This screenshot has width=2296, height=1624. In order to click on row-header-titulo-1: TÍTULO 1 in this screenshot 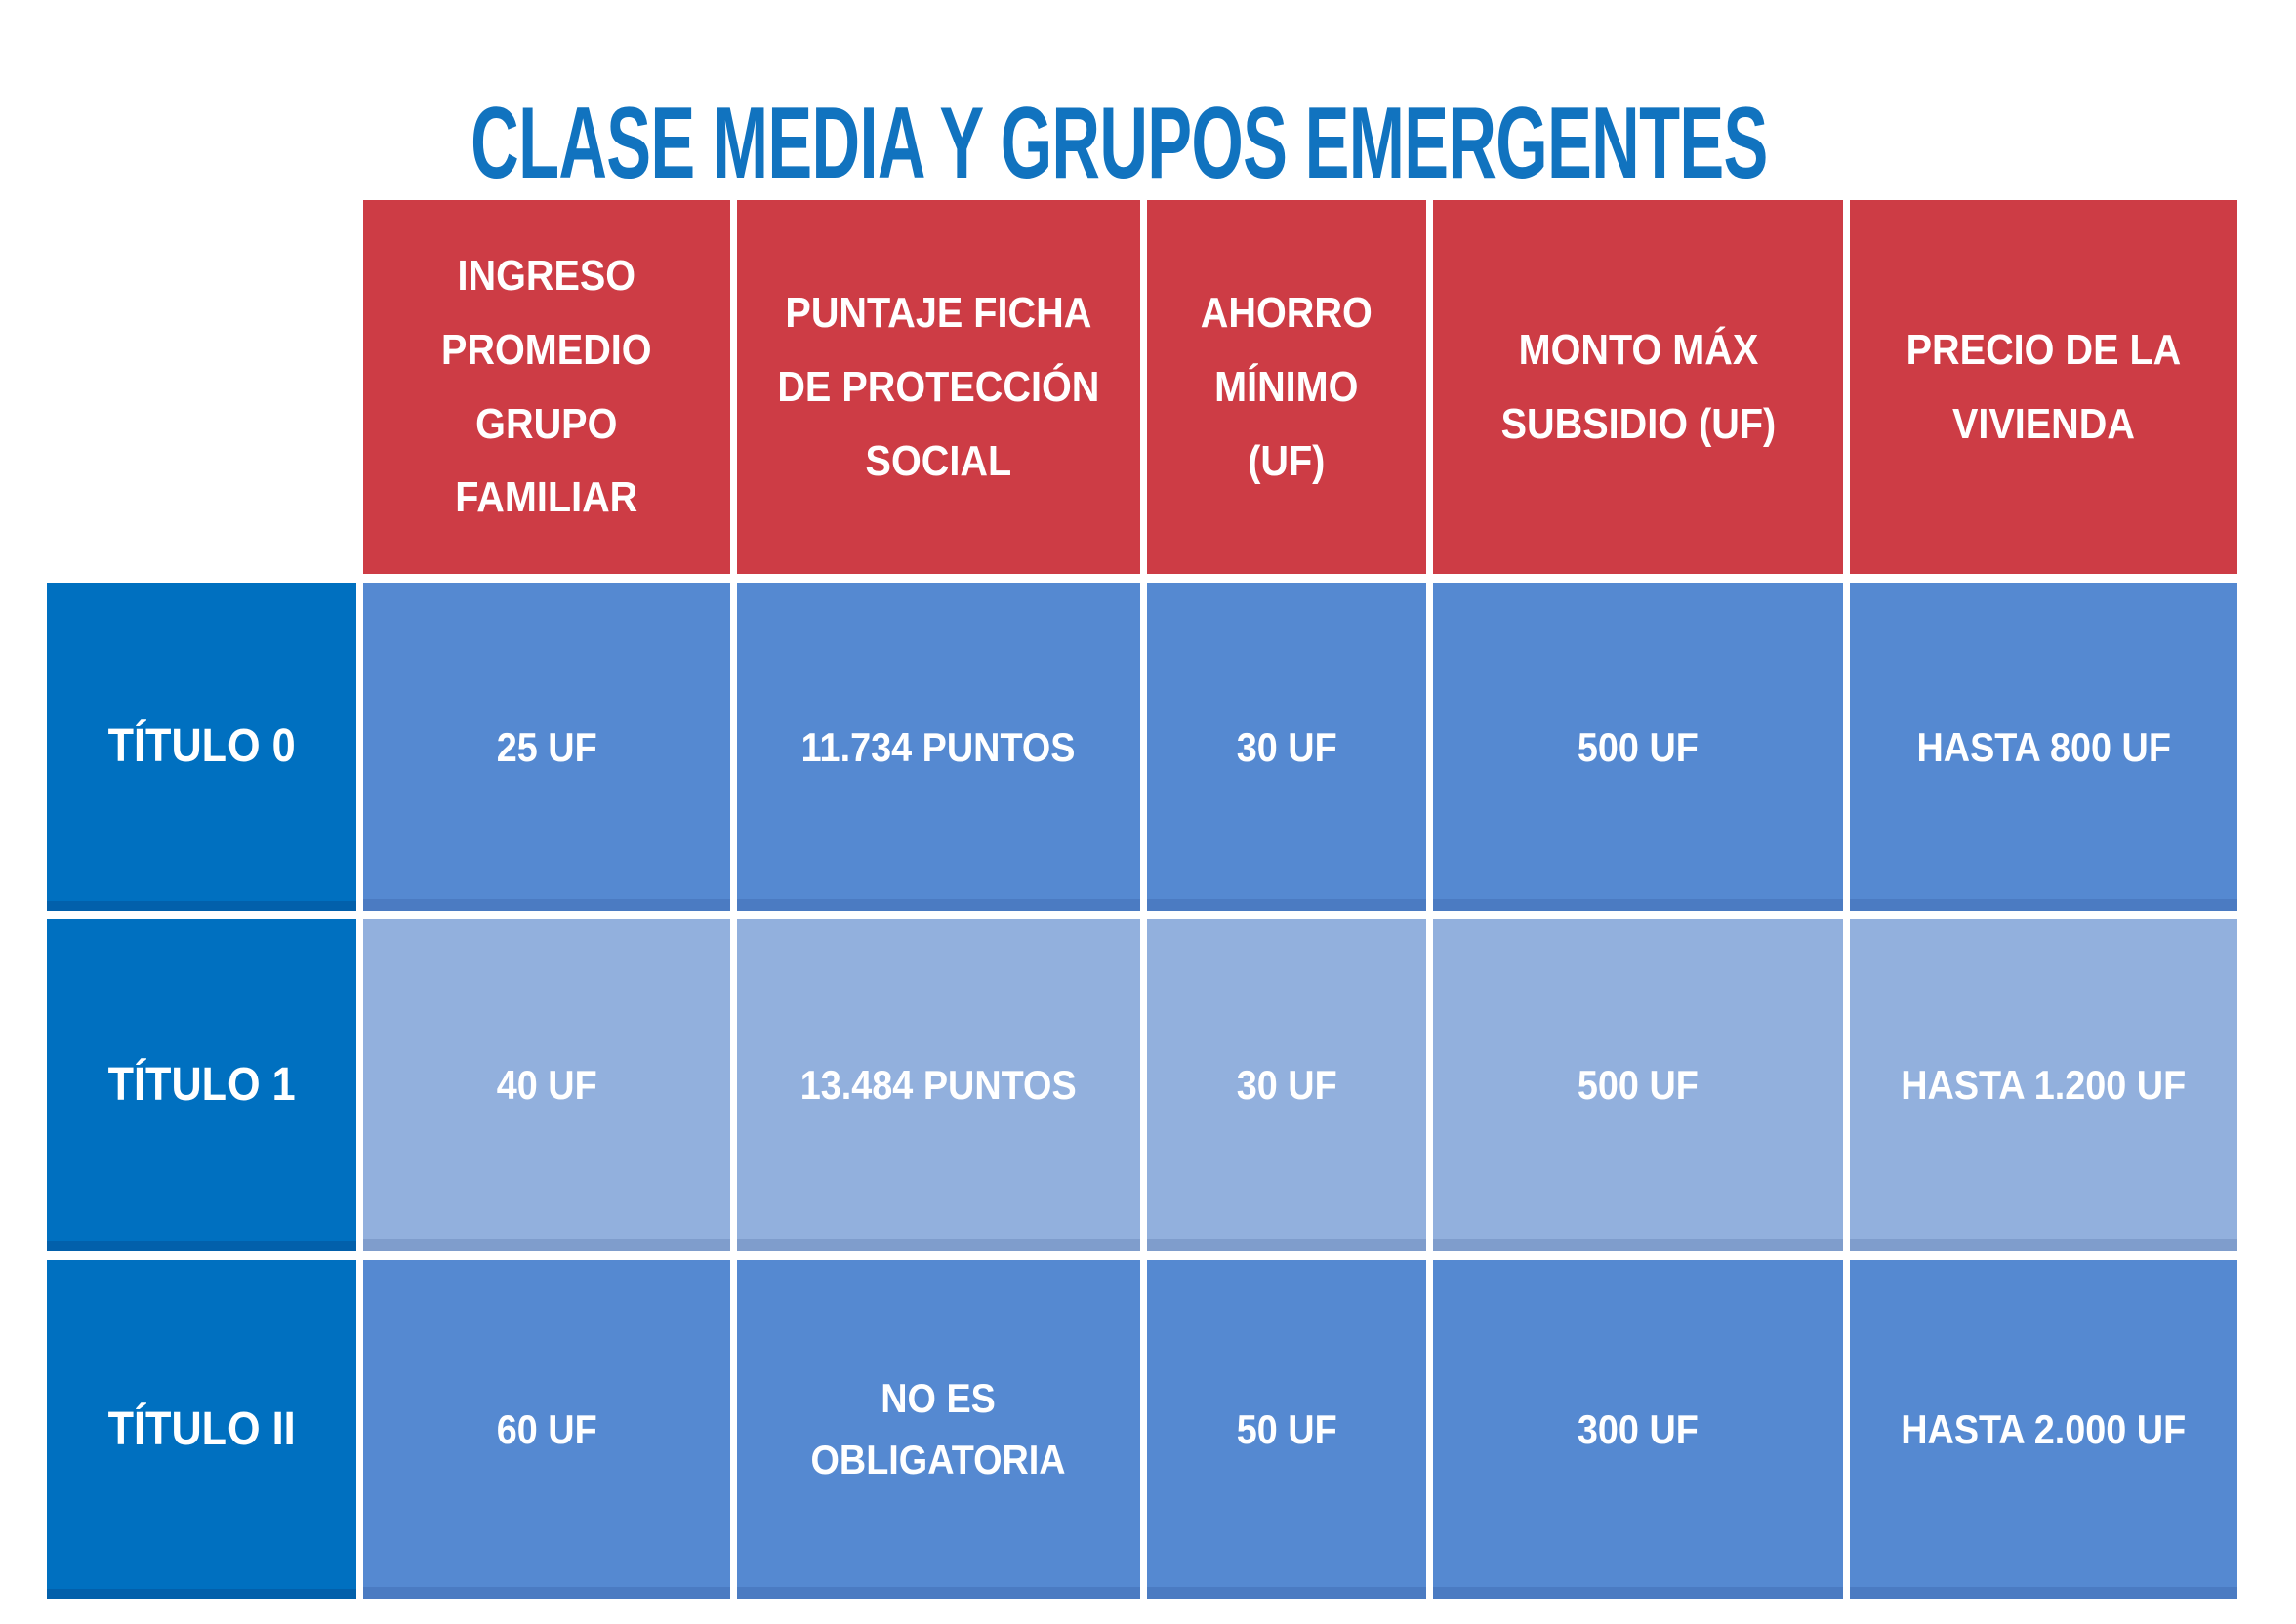, I will do `click(202, 1084)`.